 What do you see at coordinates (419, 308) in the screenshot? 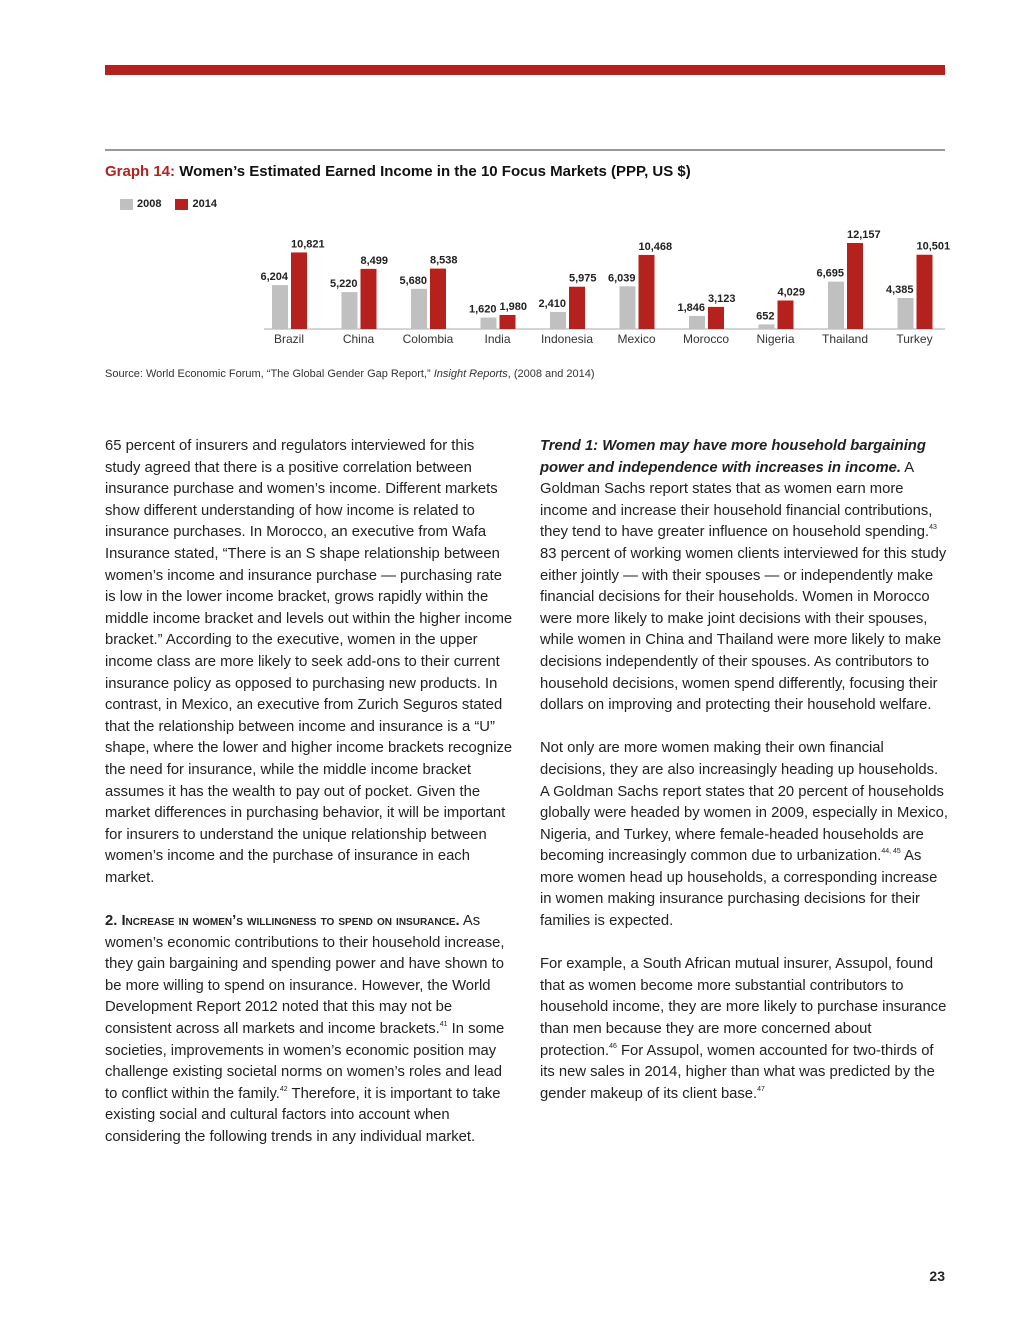
I see `bar-2008-colombia` at bounding box center [419, 308].